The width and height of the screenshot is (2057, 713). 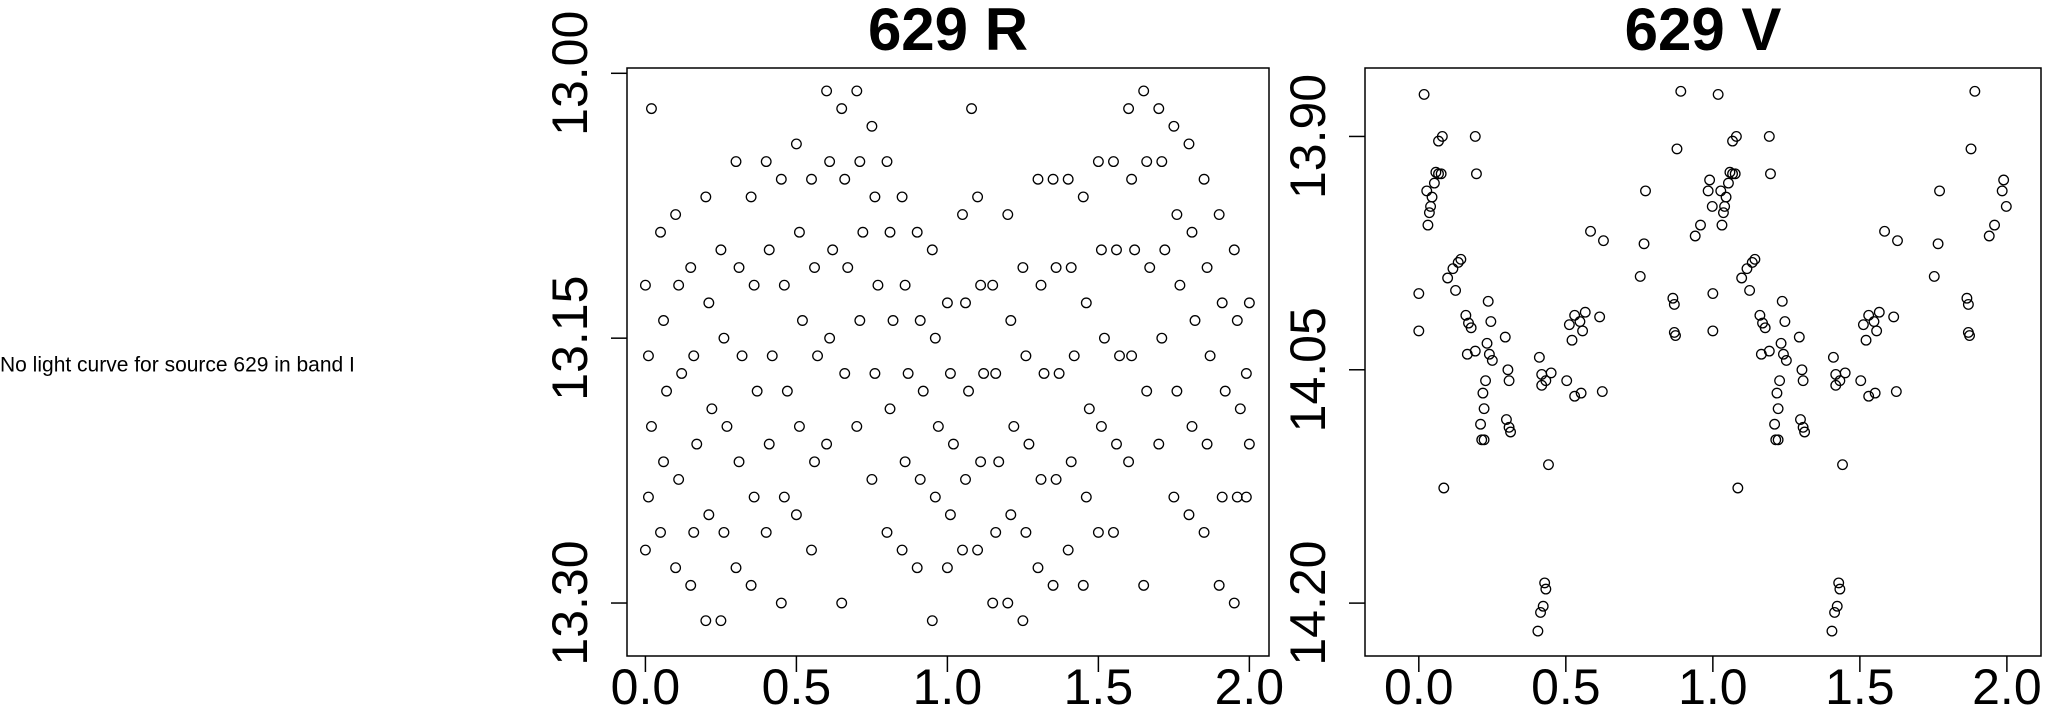 What do you see at coordinates (1566, 683) in the screenshot?
I see `x-tick-label: 0.5` at bounding box center [1566, 683].